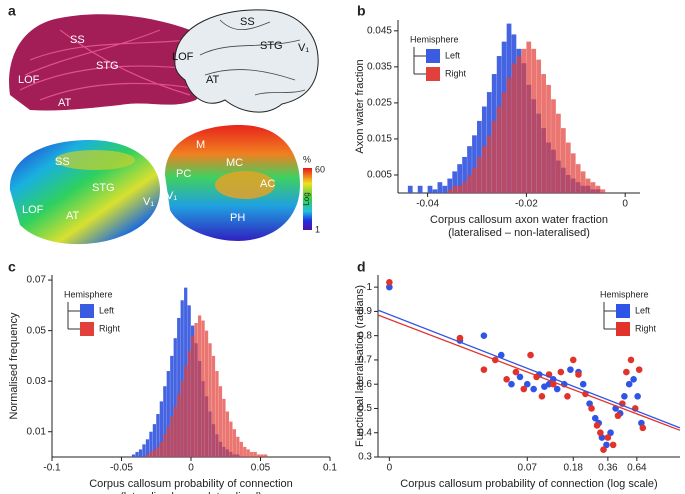 This screenshot has height=494, width=685. What do you see at coordinates (624, 294) in the screenshot?
I see `legend-title: Hemisphere` at bounding box center [624, 294].